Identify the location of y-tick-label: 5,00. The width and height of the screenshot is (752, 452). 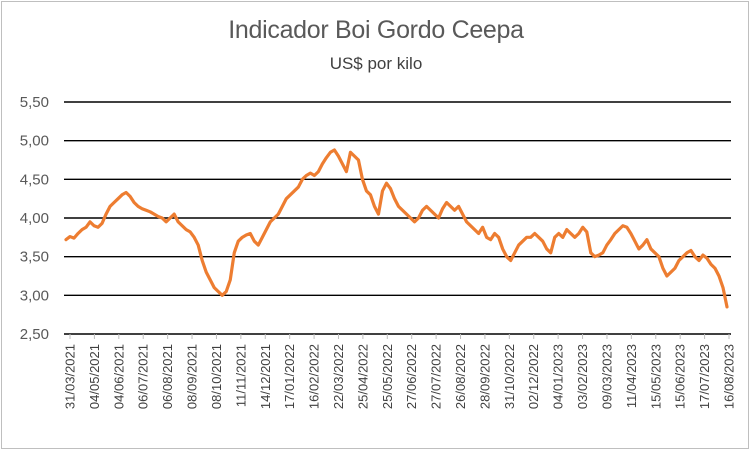
(34, 141).